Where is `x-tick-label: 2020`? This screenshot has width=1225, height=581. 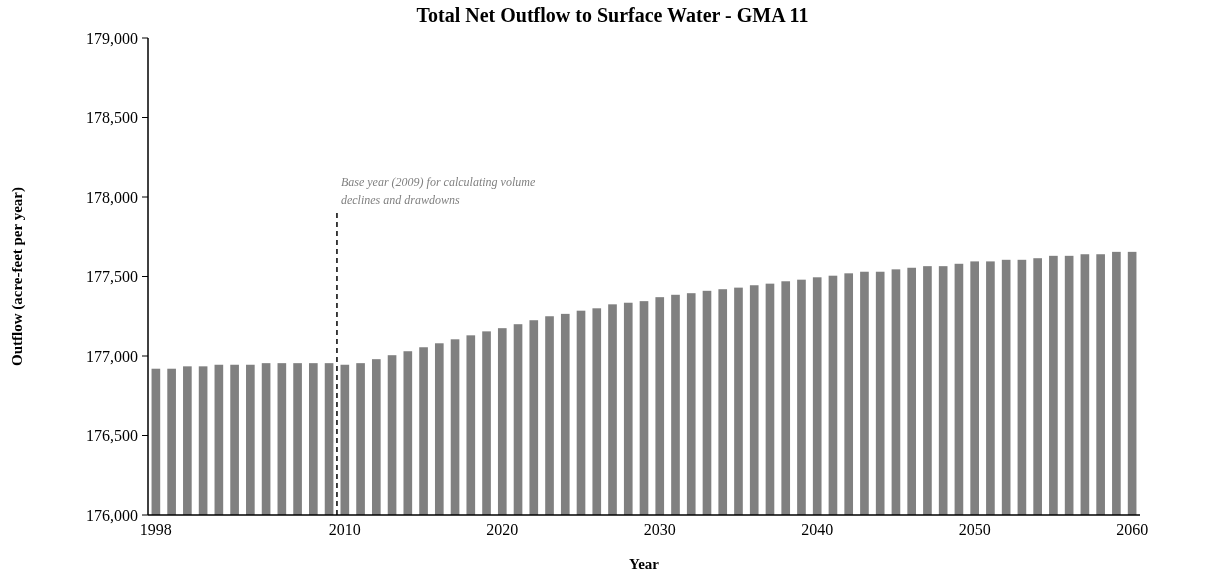 x-tick-label: 2020 is located at coordinates (502, 529).